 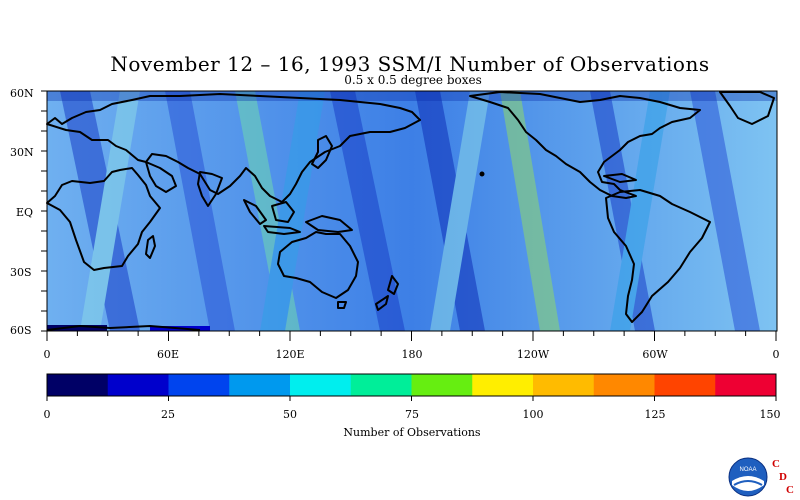 I want to click on colorbar-tick-label: 25, so click(x=168, y=414).